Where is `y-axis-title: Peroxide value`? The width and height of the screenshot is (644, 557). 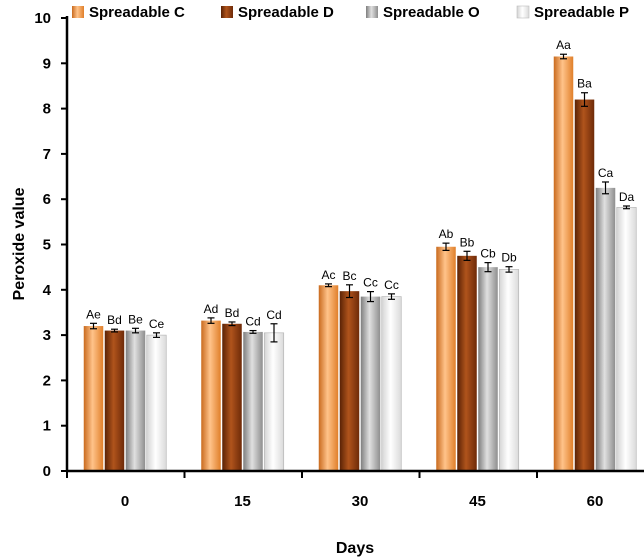 y-axis-title: Peroxide value is located at coordinates (19, 243).